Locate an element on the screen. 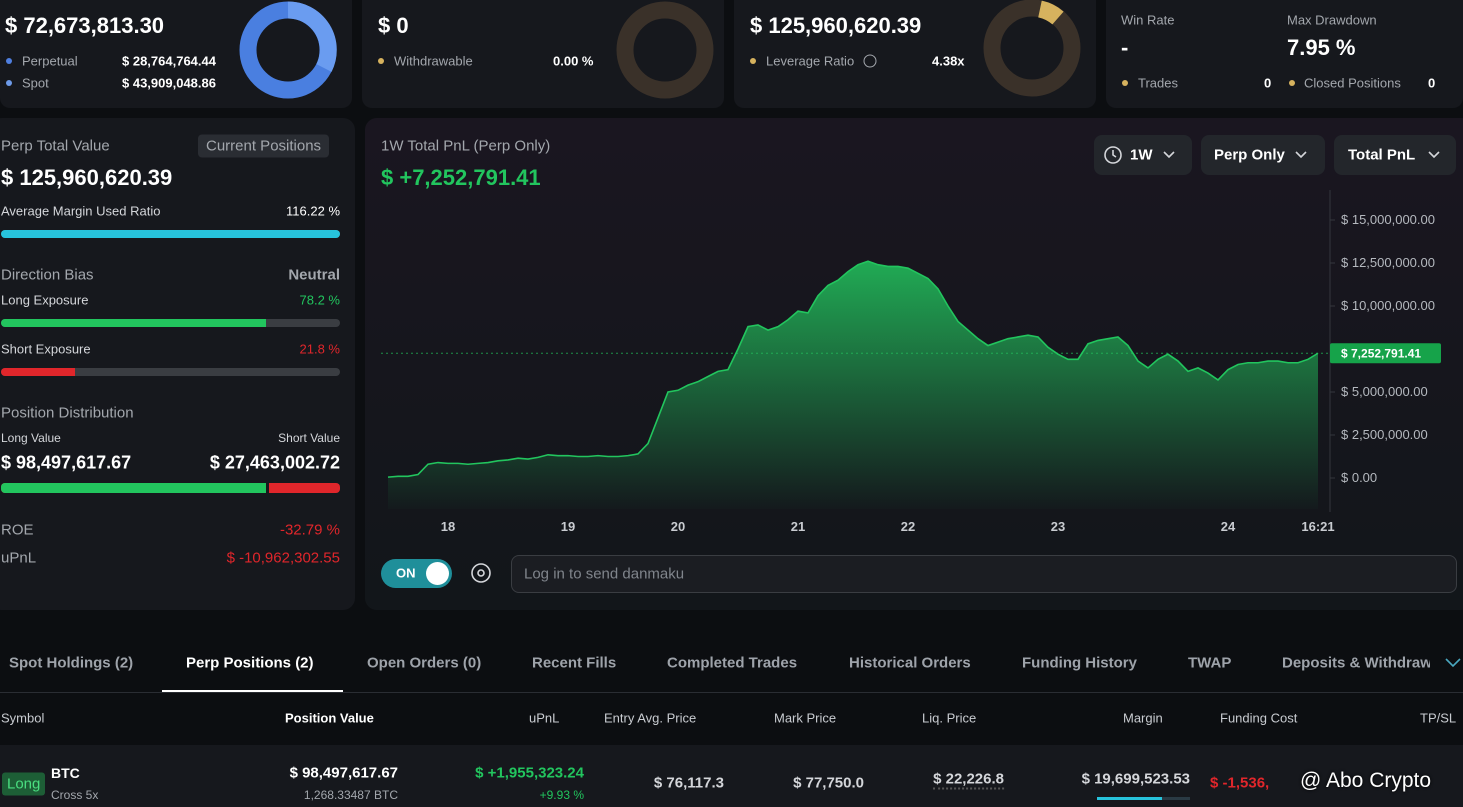 The width and height of the screenshot is (1463, 807). side-badge: Long is located at coordinates (24, 784).